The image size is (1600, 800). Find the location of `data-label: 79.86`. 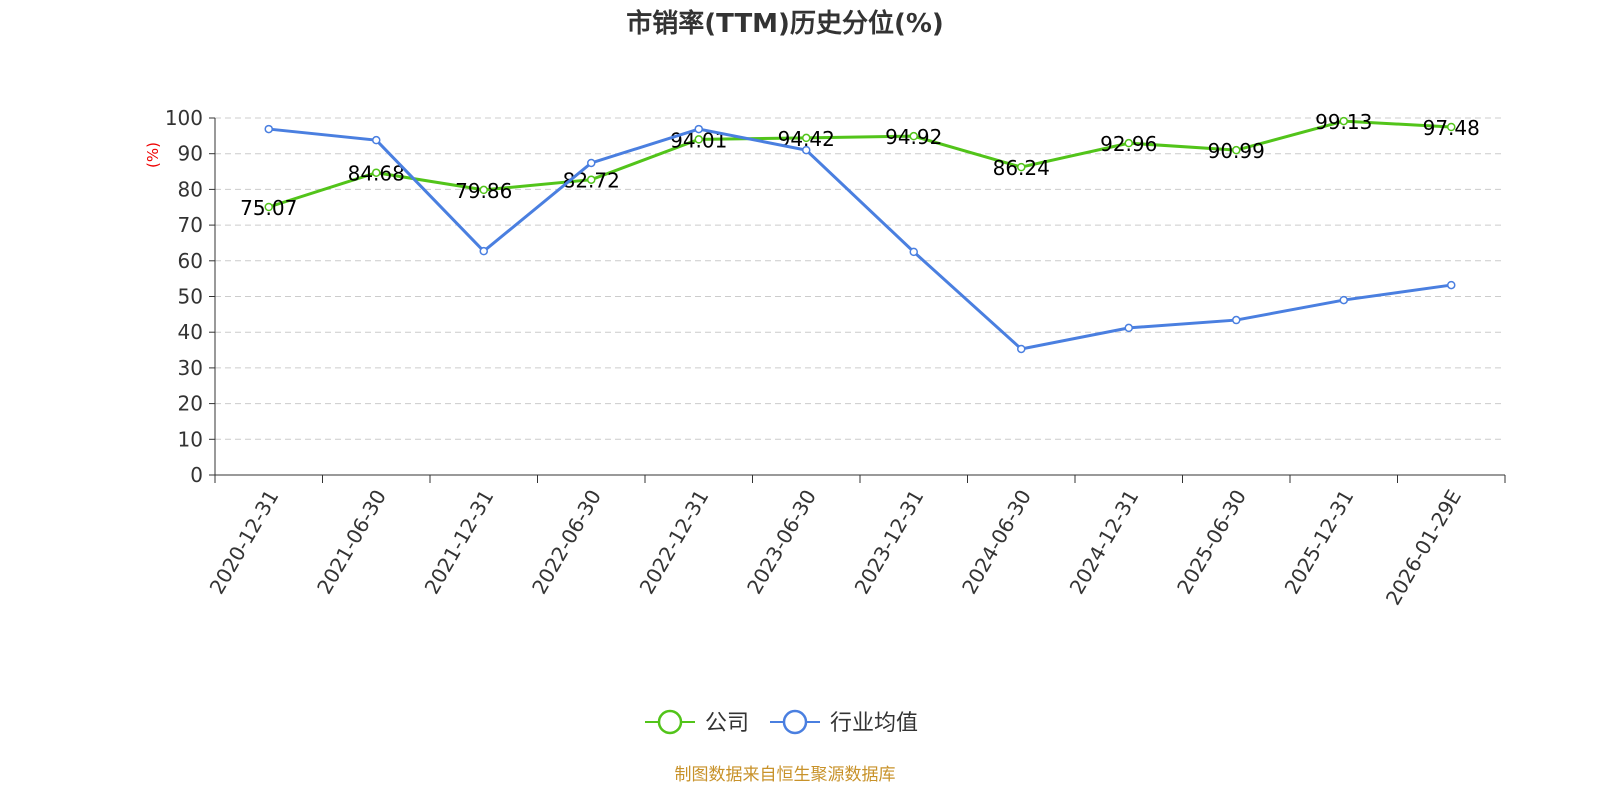

data-label: 79.86 is located at coordinates (483, 191).